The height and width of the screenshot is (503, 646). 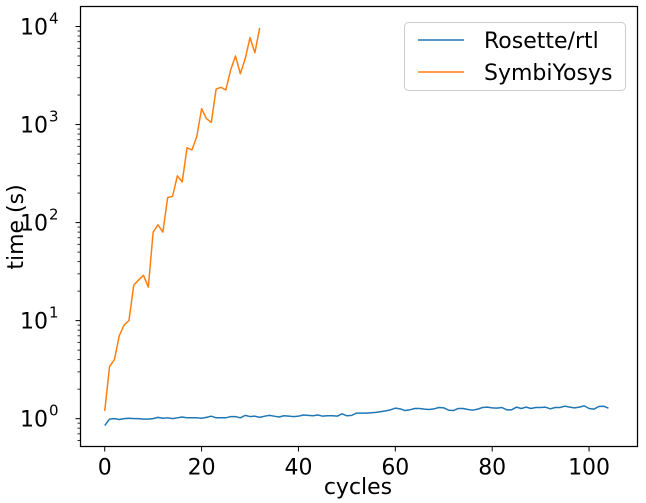 What do you see at coordinates (541, 41) in the screenshot?
I see `legend-label-rosette-rtl: Rosette/rtl` at bounding box center [541, 41].